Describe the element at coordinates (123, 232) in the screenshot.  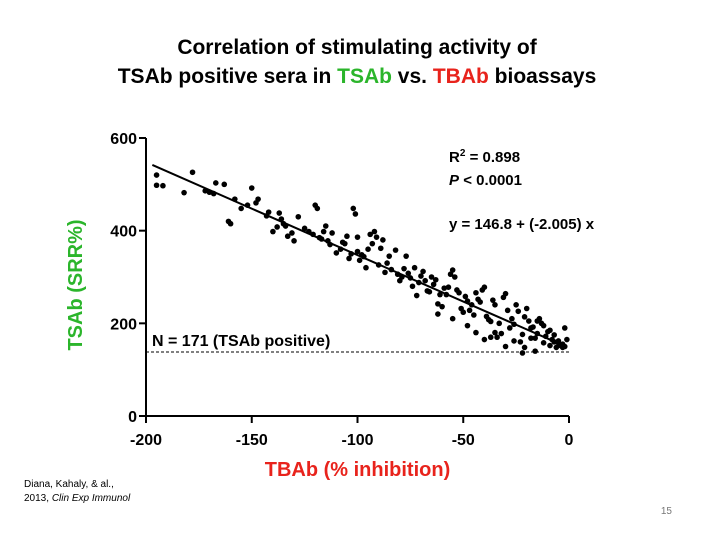
I see `y-tick-label: 400` at that location.